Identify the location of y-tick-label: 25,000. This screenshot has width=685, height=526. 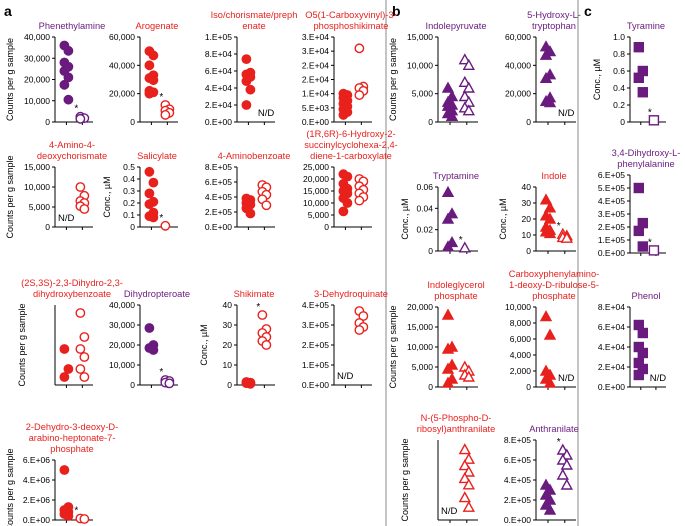
(316, 167).